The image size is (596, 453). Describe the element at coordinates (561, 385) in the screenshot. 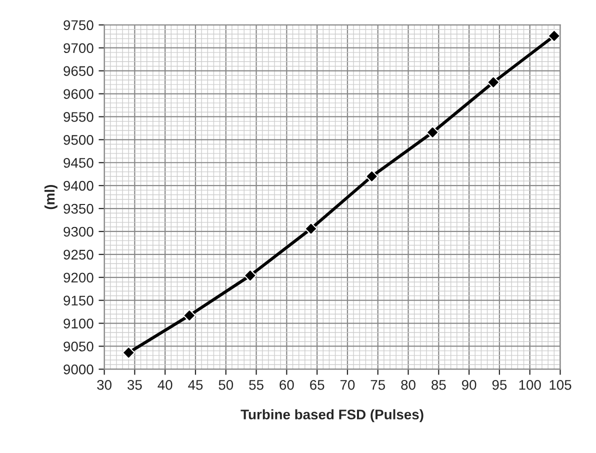

I see `x-tick-label: 105` at that location.